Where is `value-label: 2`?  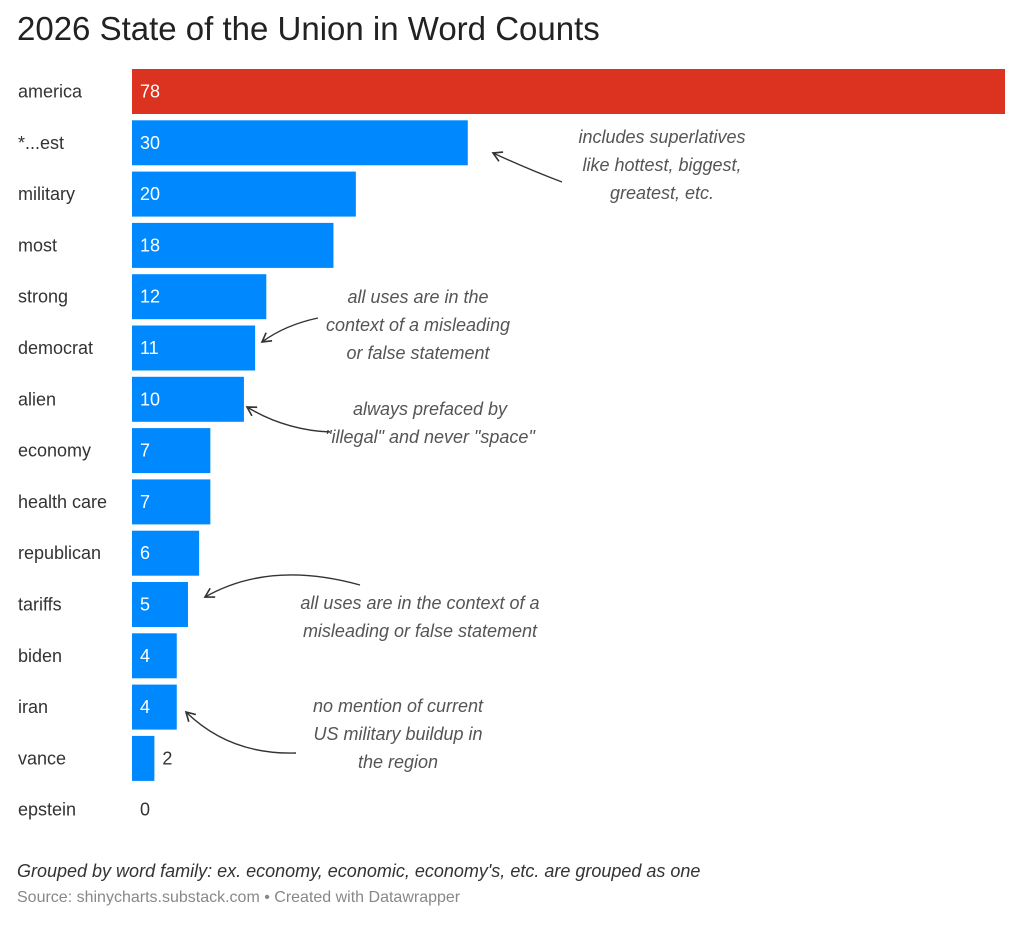
value-label: 2 is located at coordinates (167, 758).